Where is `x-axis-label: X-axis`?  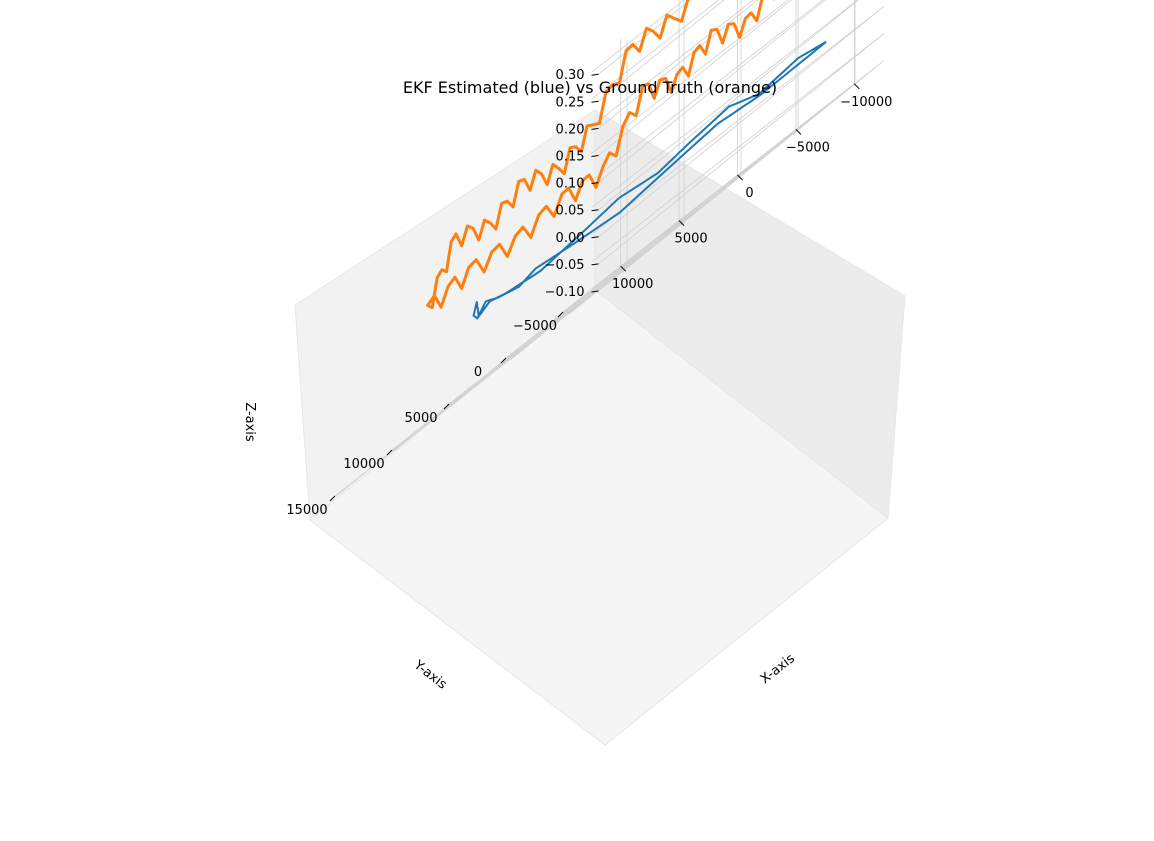
x-axis-label: X-axis is located at coordinates (778, 669).